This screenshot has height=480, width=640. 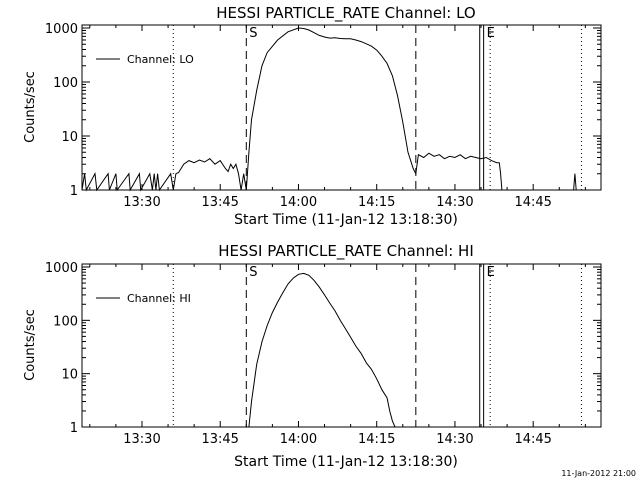 I want to click on panel-hi-title: HESSI PARTICLE_RATE Channel: HI, so click(x=346, y=251).